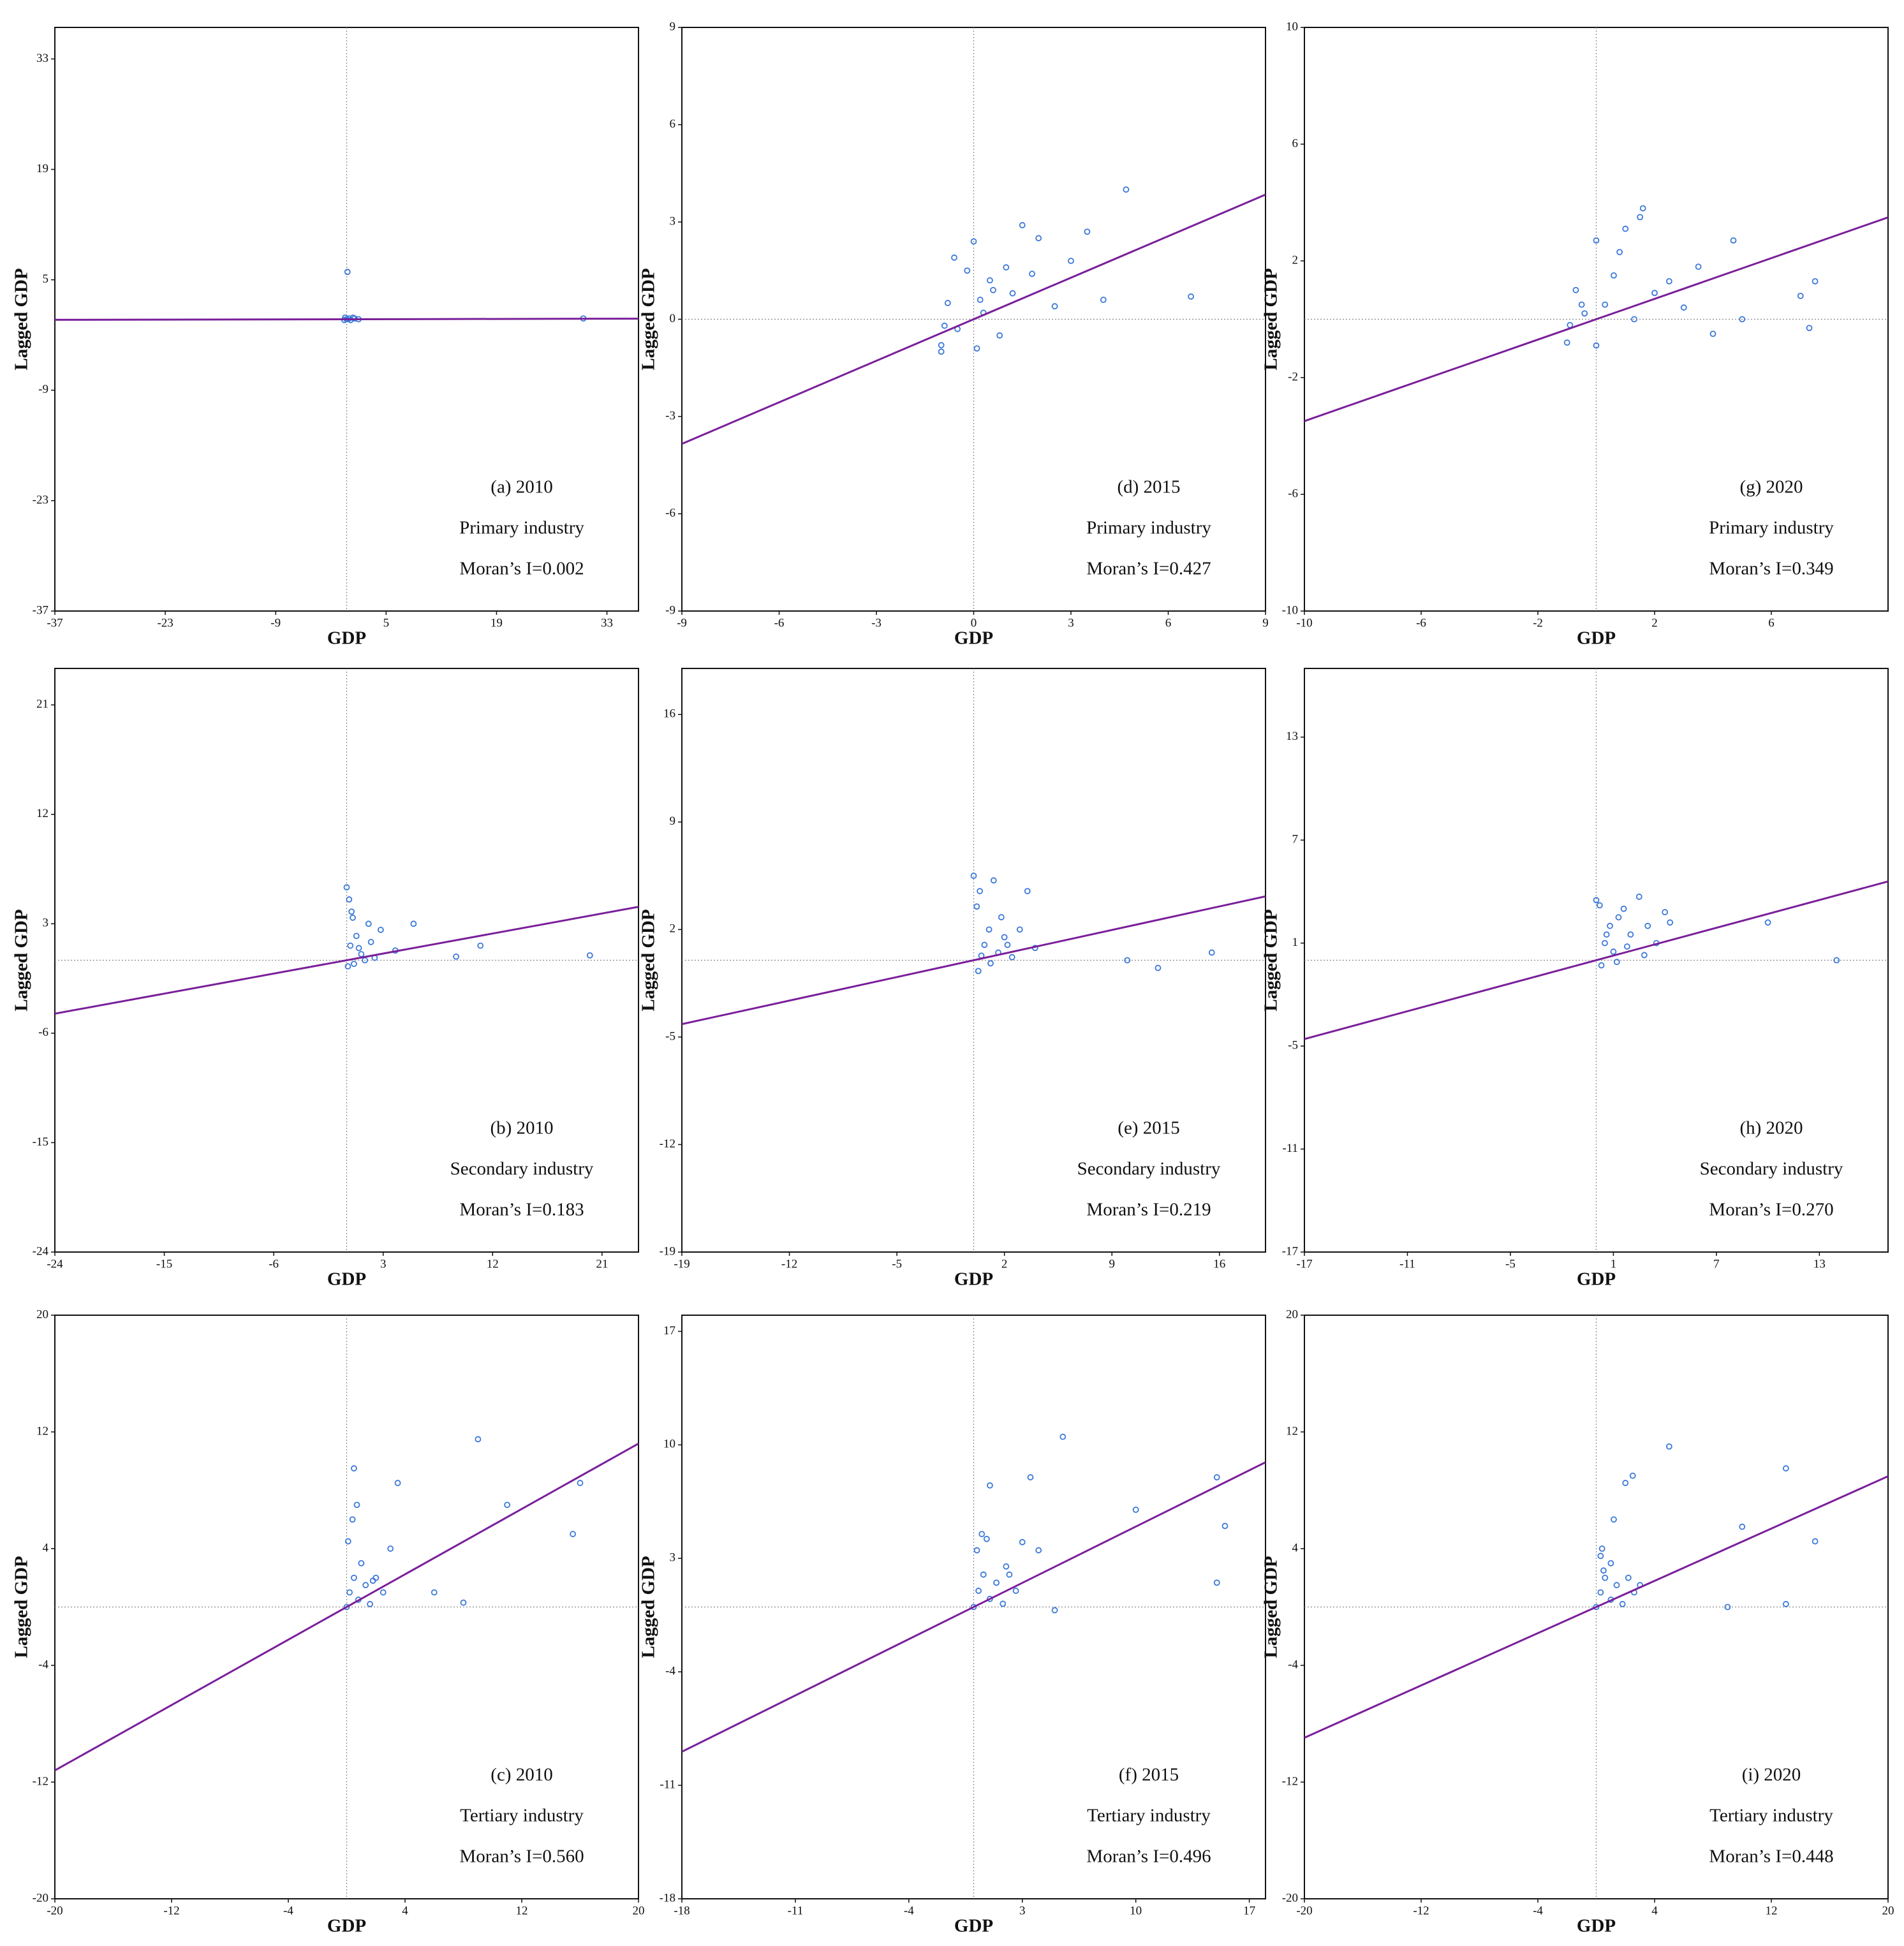 Image resolution: width=1904 pixels, height=1946 pixels. What do you see at coordinates (1292, 26) in the screenshot?
I see `y-tick-label: 10` at bounding box center [1292, 26].